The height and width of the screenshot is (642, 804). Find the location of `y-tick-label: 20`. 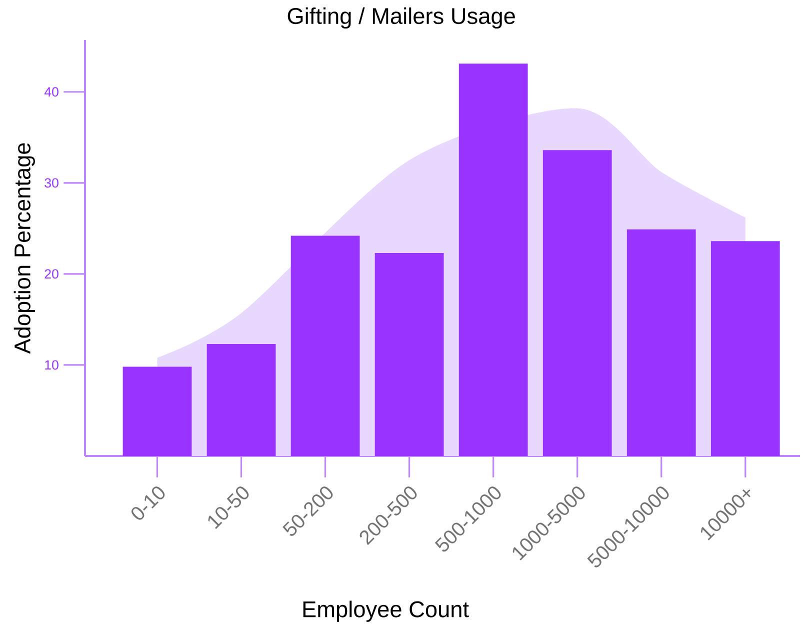

y-tick-label: 20 is located at coordinates (51, 274).